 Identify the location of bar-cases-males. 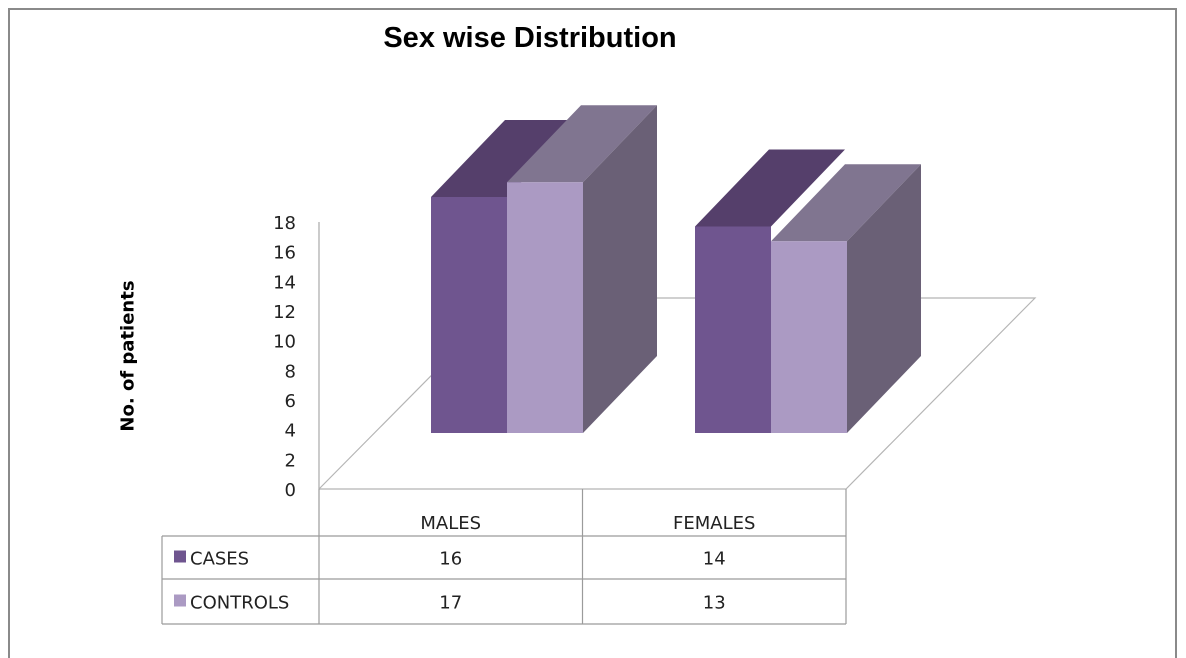
(469, 315).